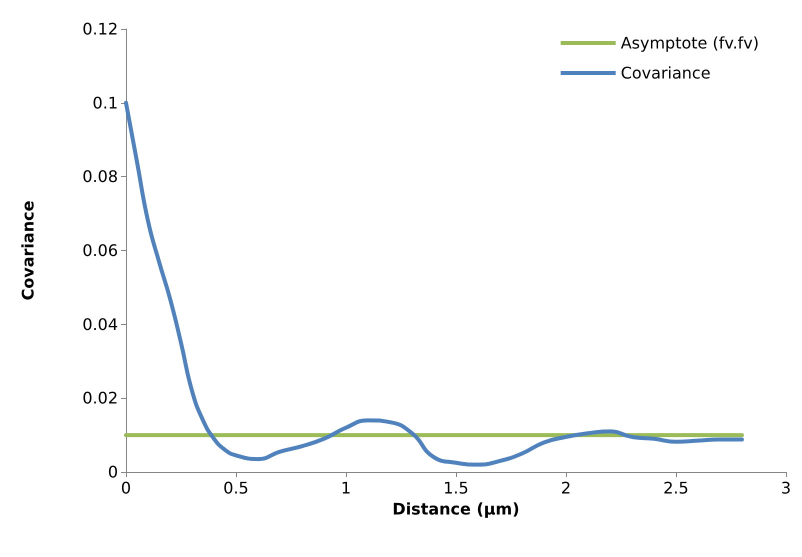  I want to click on y-tick-label: 0.04, so click(100, 324).